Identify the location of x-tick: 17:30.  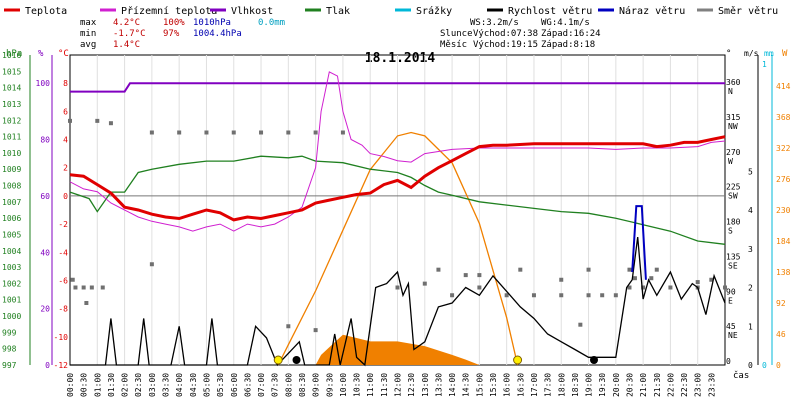
(548, 385).